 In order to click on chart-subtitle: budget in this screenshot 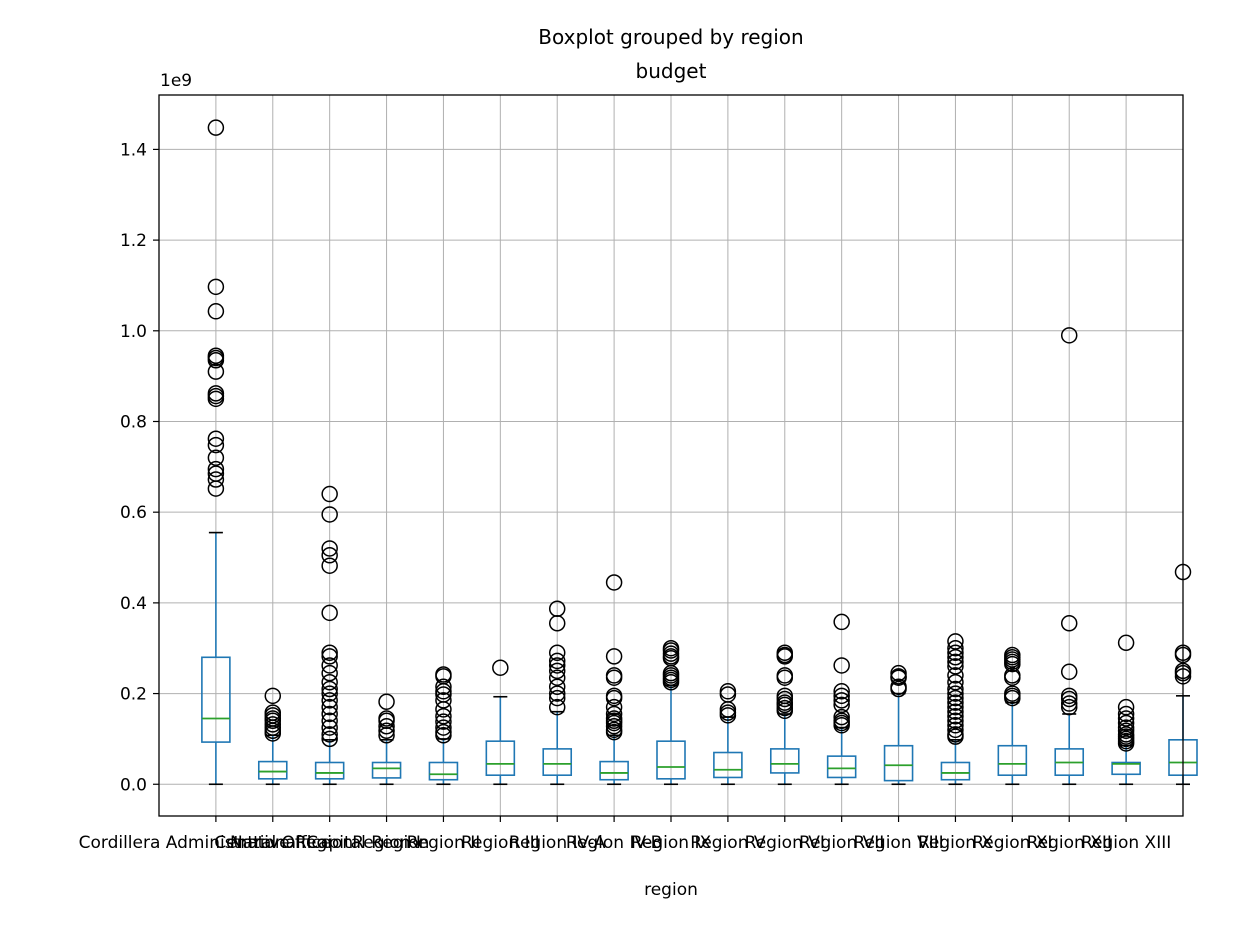, I will do `click(671, 71)`.